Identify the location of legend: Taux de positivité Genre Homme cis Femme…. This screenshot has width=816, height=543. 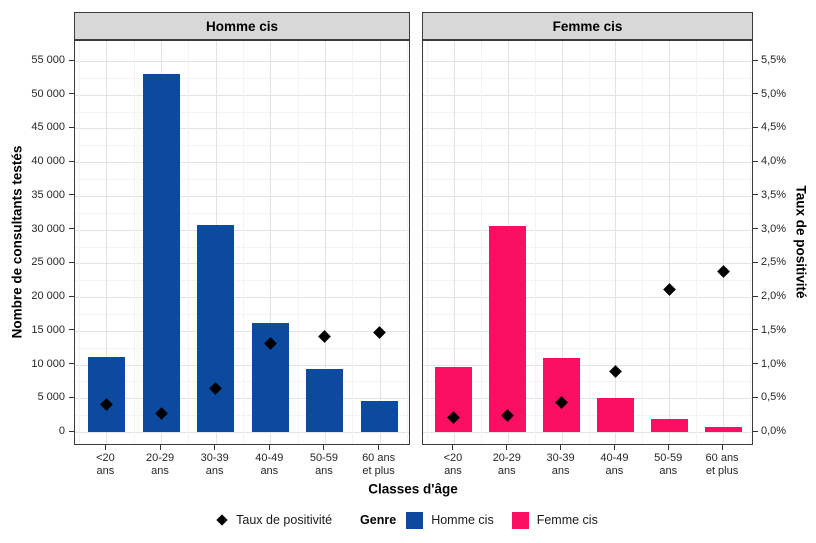
(408, 520).